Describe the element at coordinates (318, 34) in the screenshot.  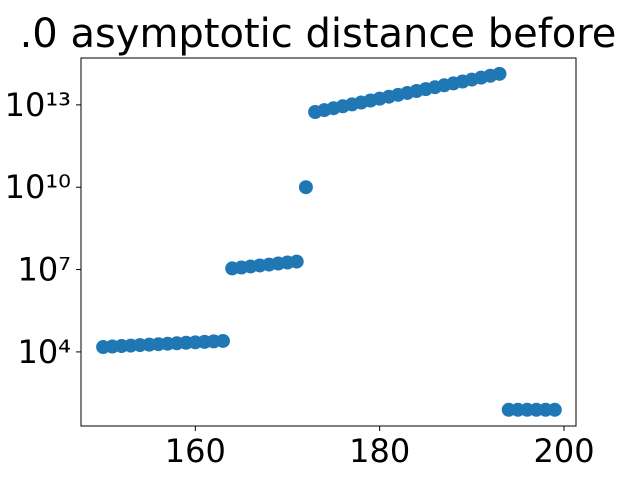
I see `chart-title: .0 asymptotic distance before` at that location.